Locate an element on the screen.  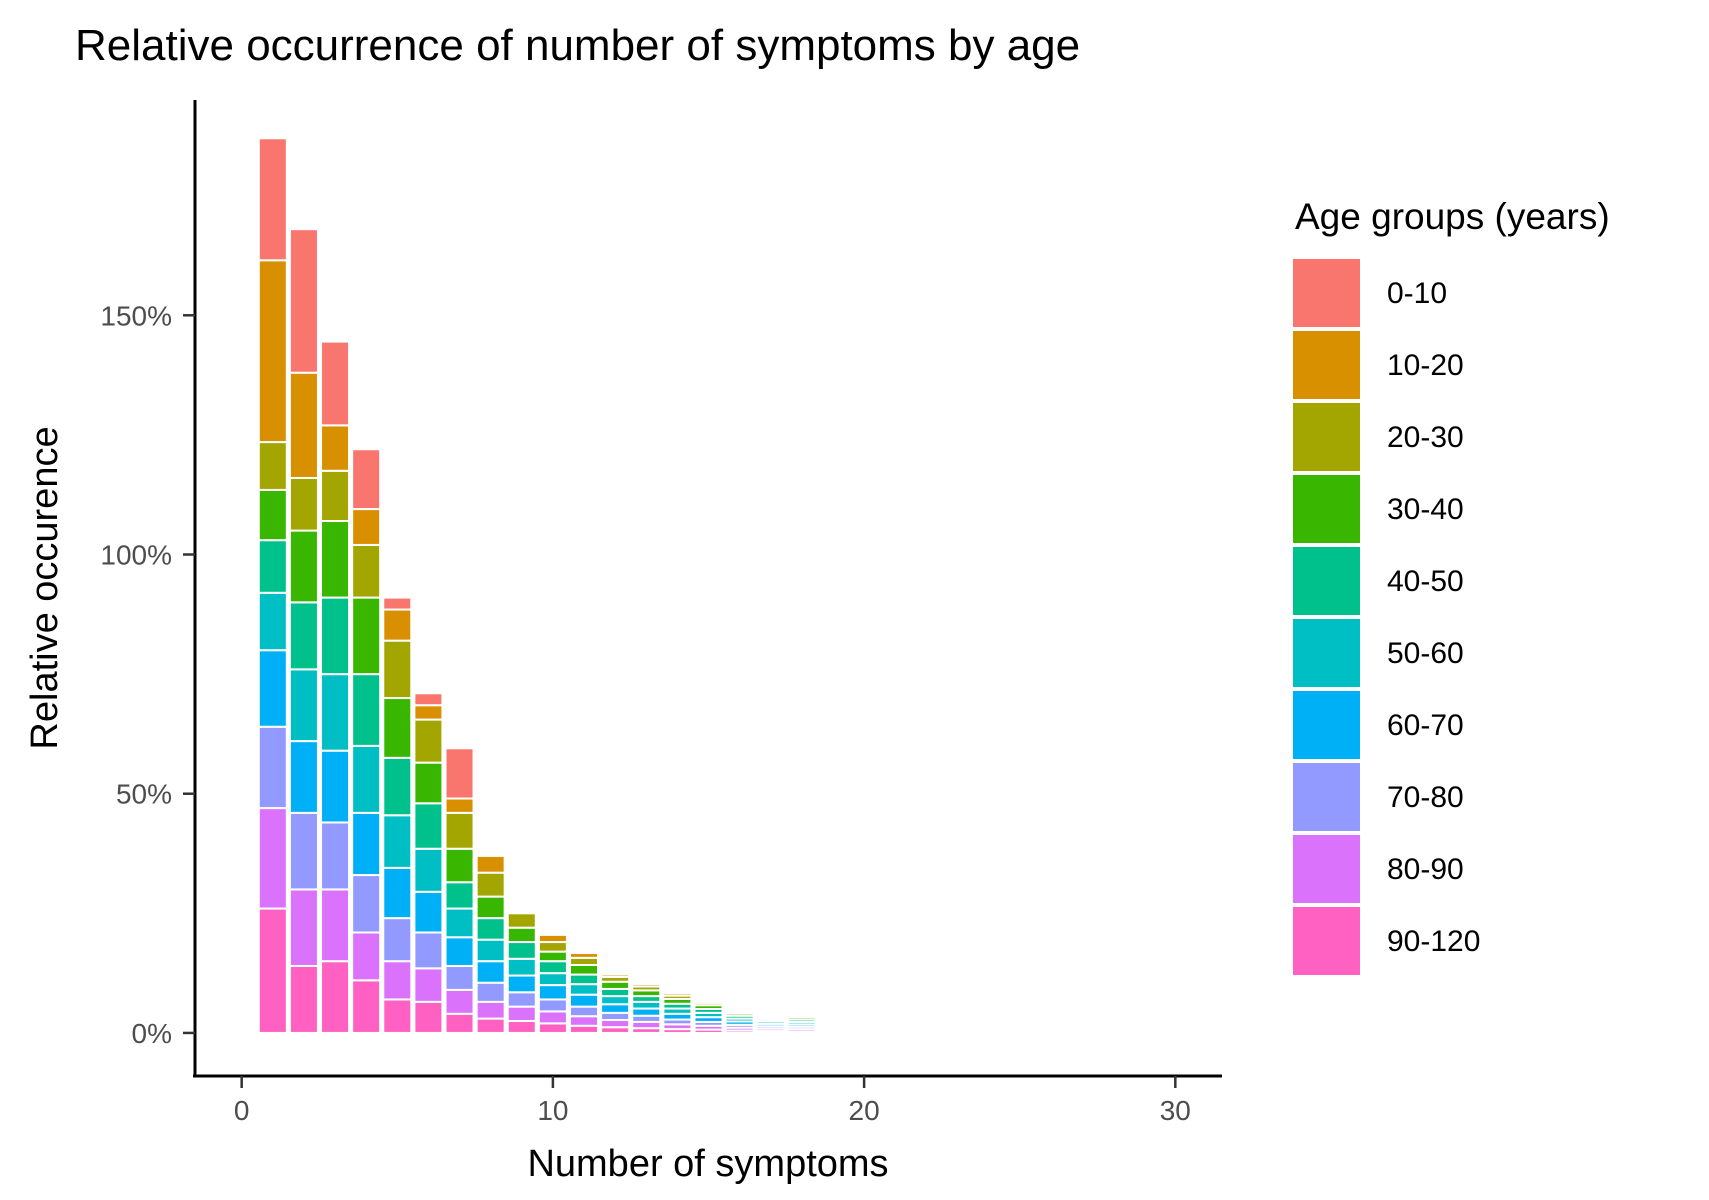
x-tick-label: 10 is located at coordinates (552, 1110).